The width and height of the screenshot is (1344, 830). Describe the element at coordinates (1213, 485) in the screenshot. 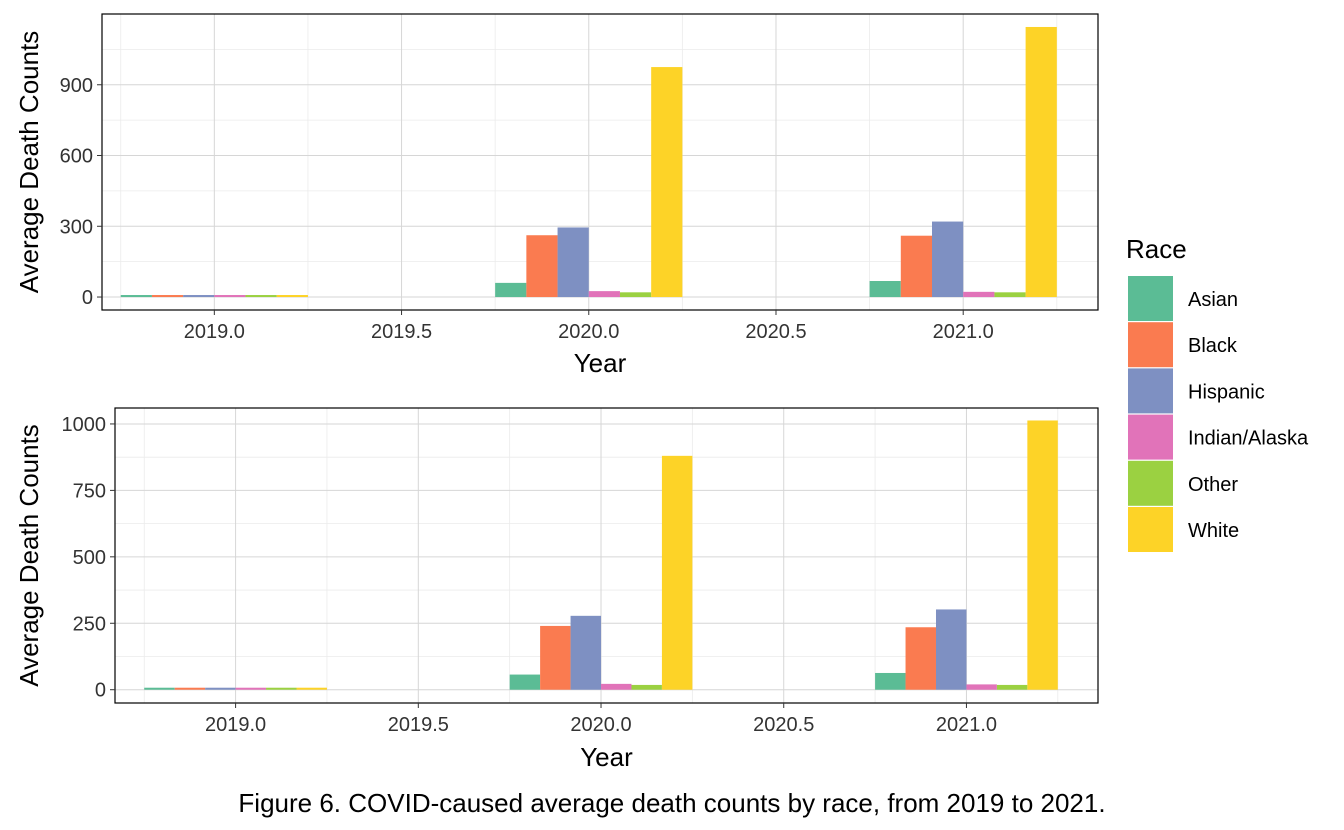

I see `legend-label-other: Other` at that location.